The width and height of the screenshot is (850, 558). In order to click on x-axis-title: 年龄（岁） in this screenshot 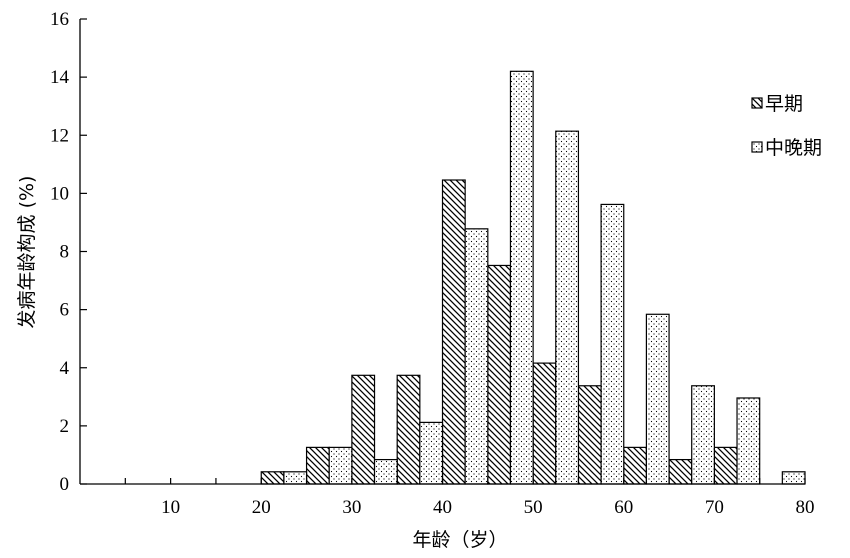, I will do `click(459, 540)`.